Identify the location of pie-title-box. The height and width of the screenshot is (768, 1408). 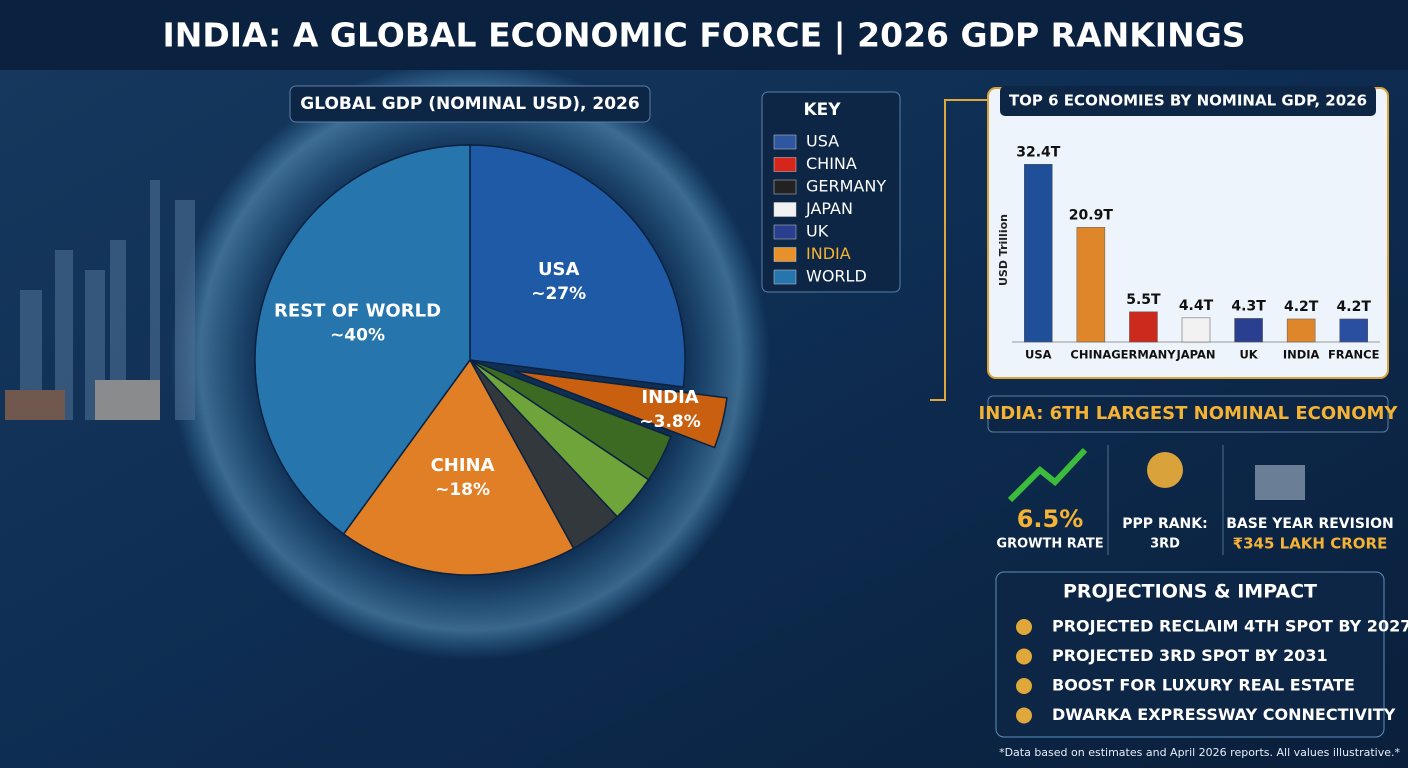
(470, 104).